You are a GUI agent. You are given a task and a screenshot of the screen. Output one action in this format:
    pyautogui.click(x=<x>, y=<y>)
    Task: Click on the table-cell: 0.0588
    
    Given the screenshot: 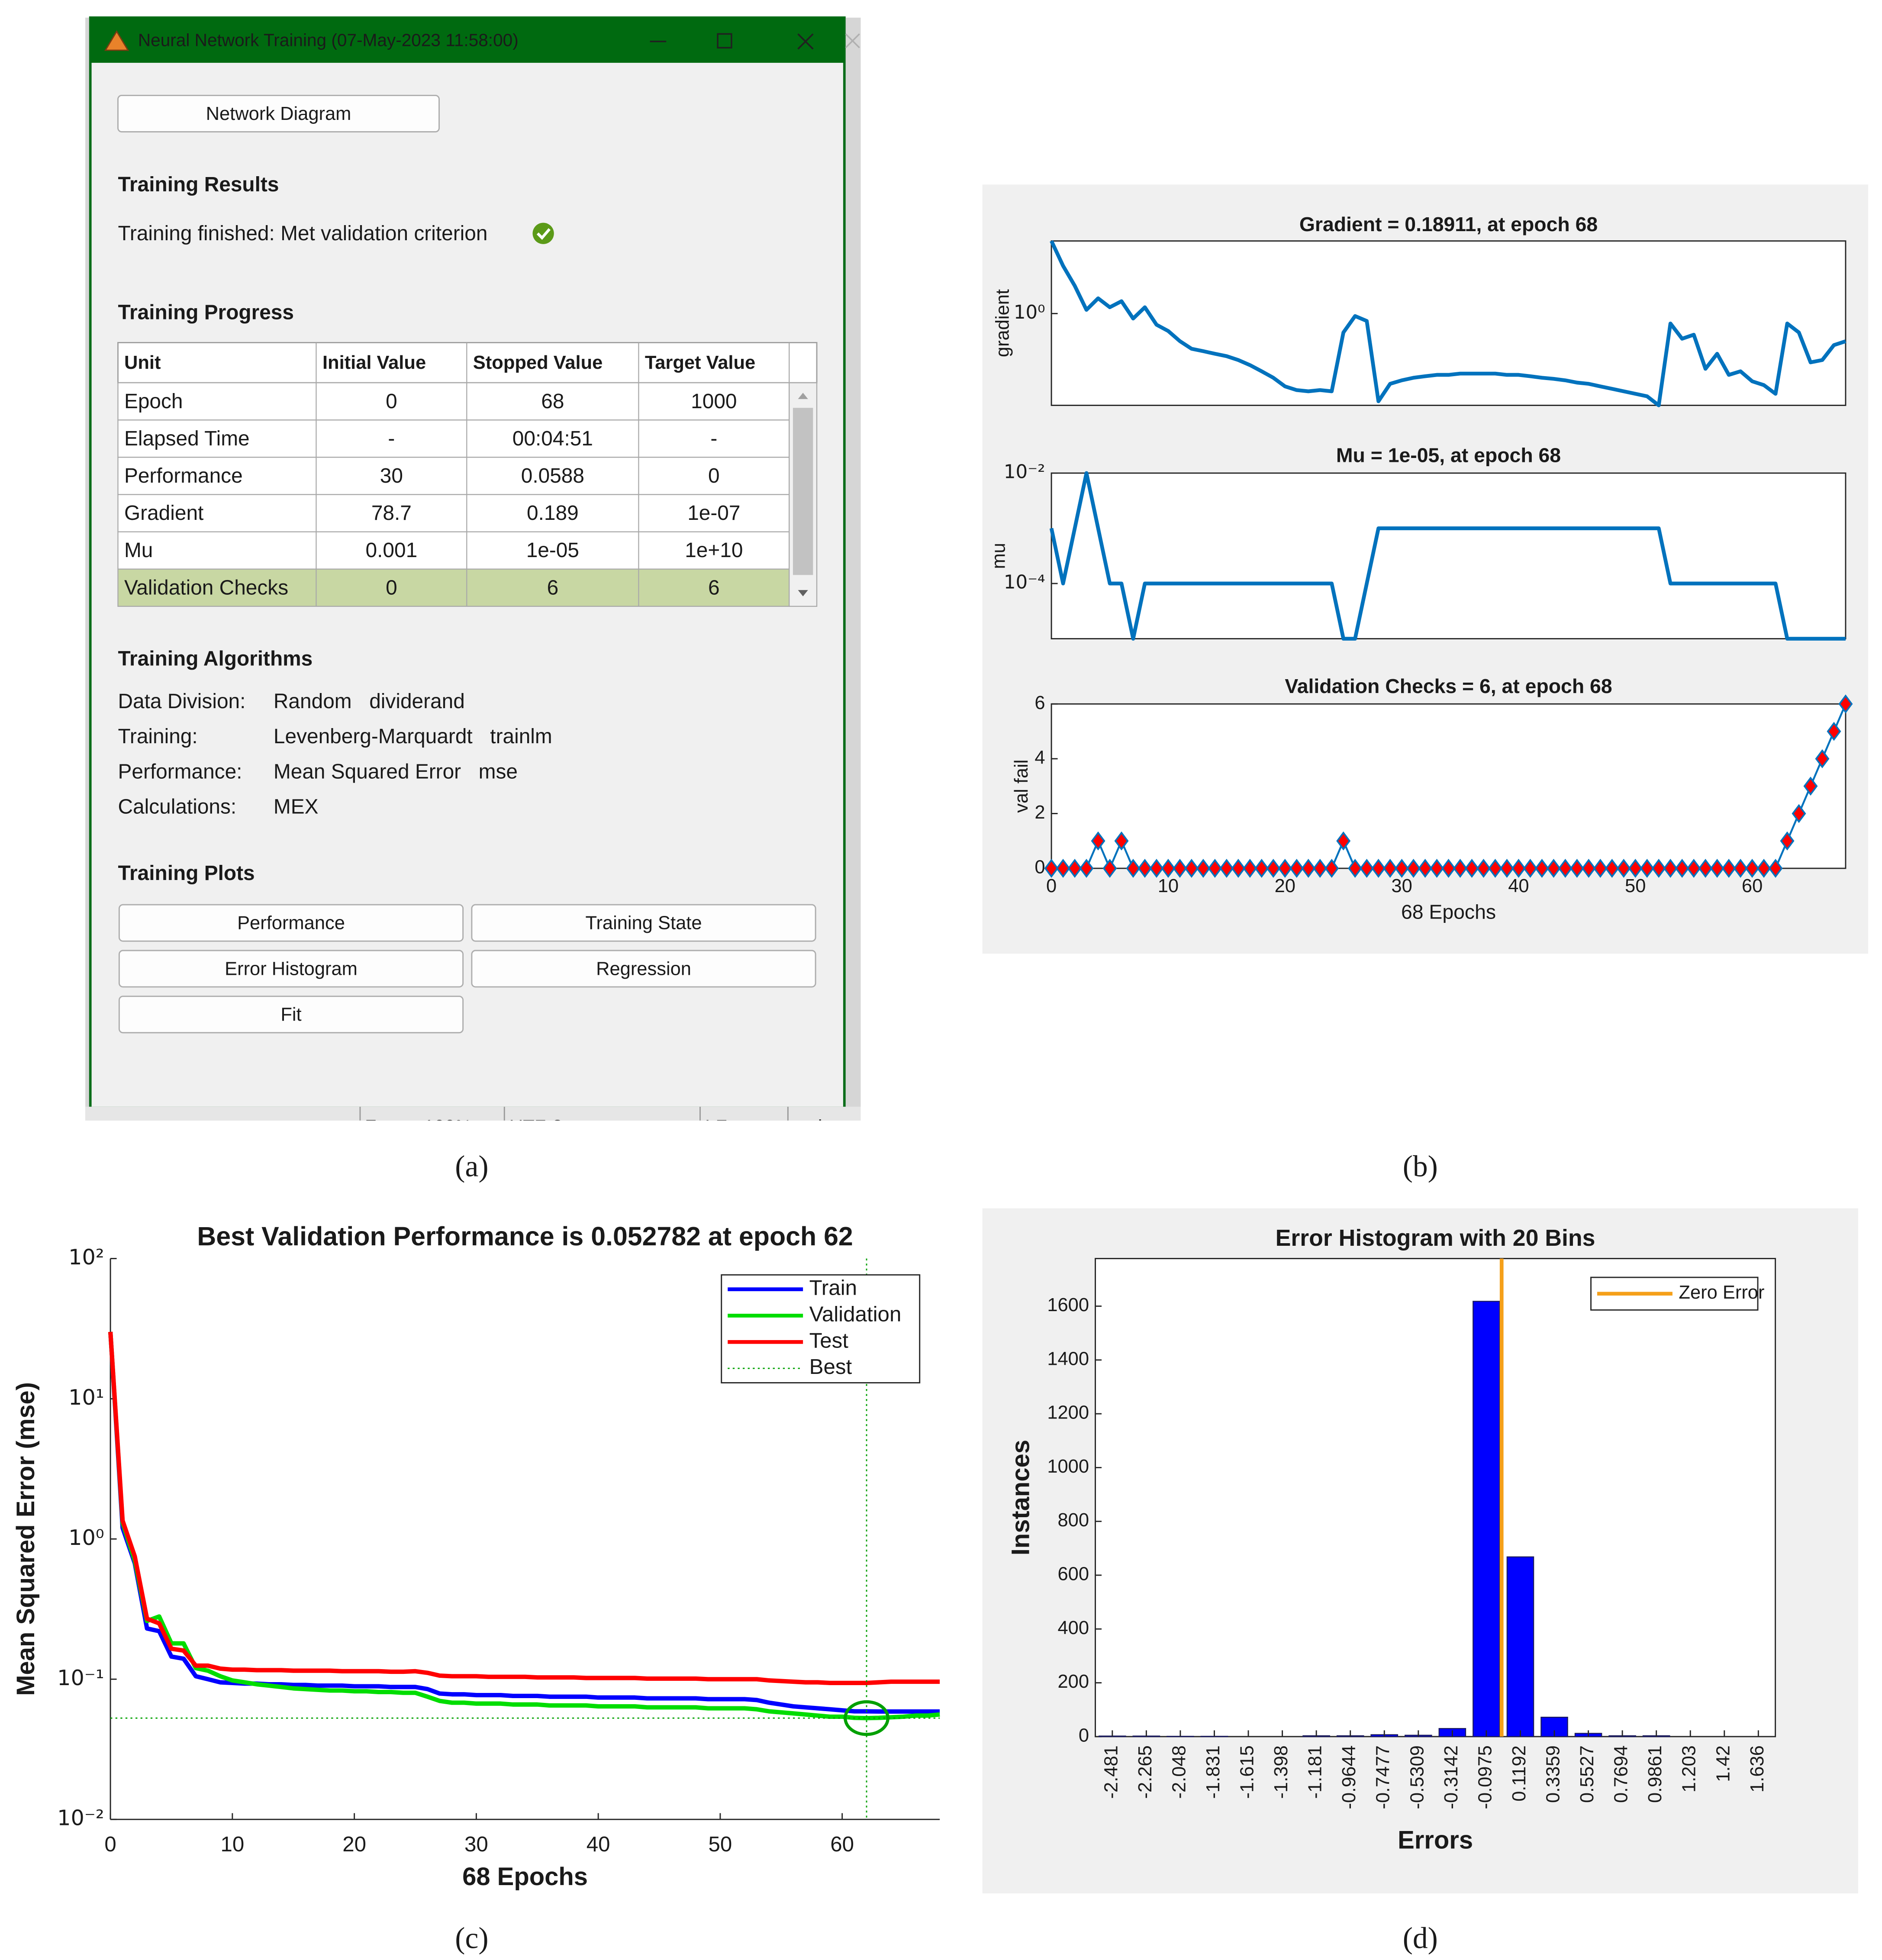 What is the action you would take?
    pyautogui.click(x=552, y=476)
    